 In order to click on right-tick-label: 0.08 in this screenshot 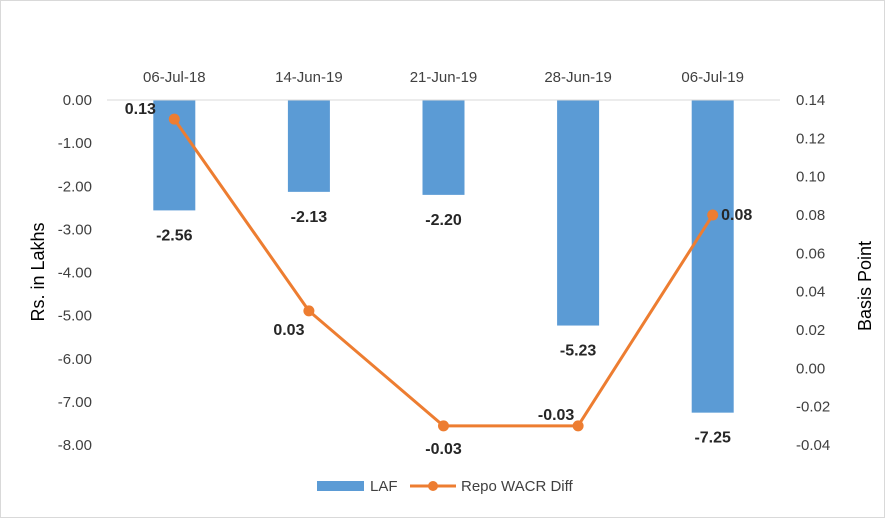, I will do `click(810, 215)`.